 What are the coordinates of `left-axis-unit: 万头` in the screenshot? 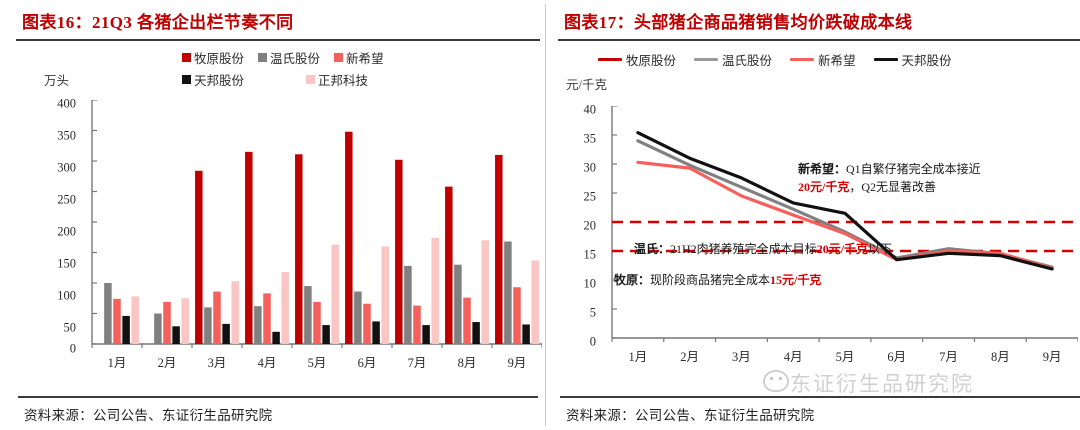 It's located at (57, 81).